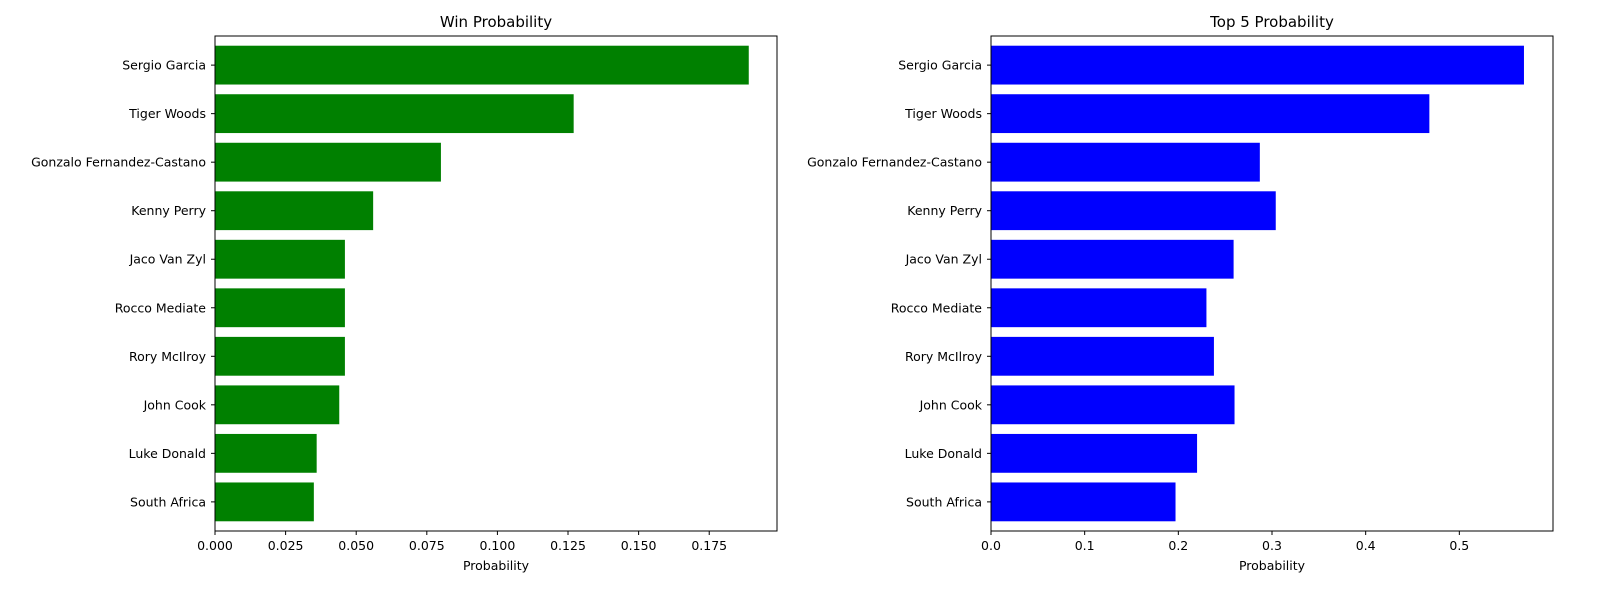 This screenshot has width=1600, height=604. Describe the element at coordinates (1459, 545) in the screenshot. I see `x-tick-label: 0.5` at that location.